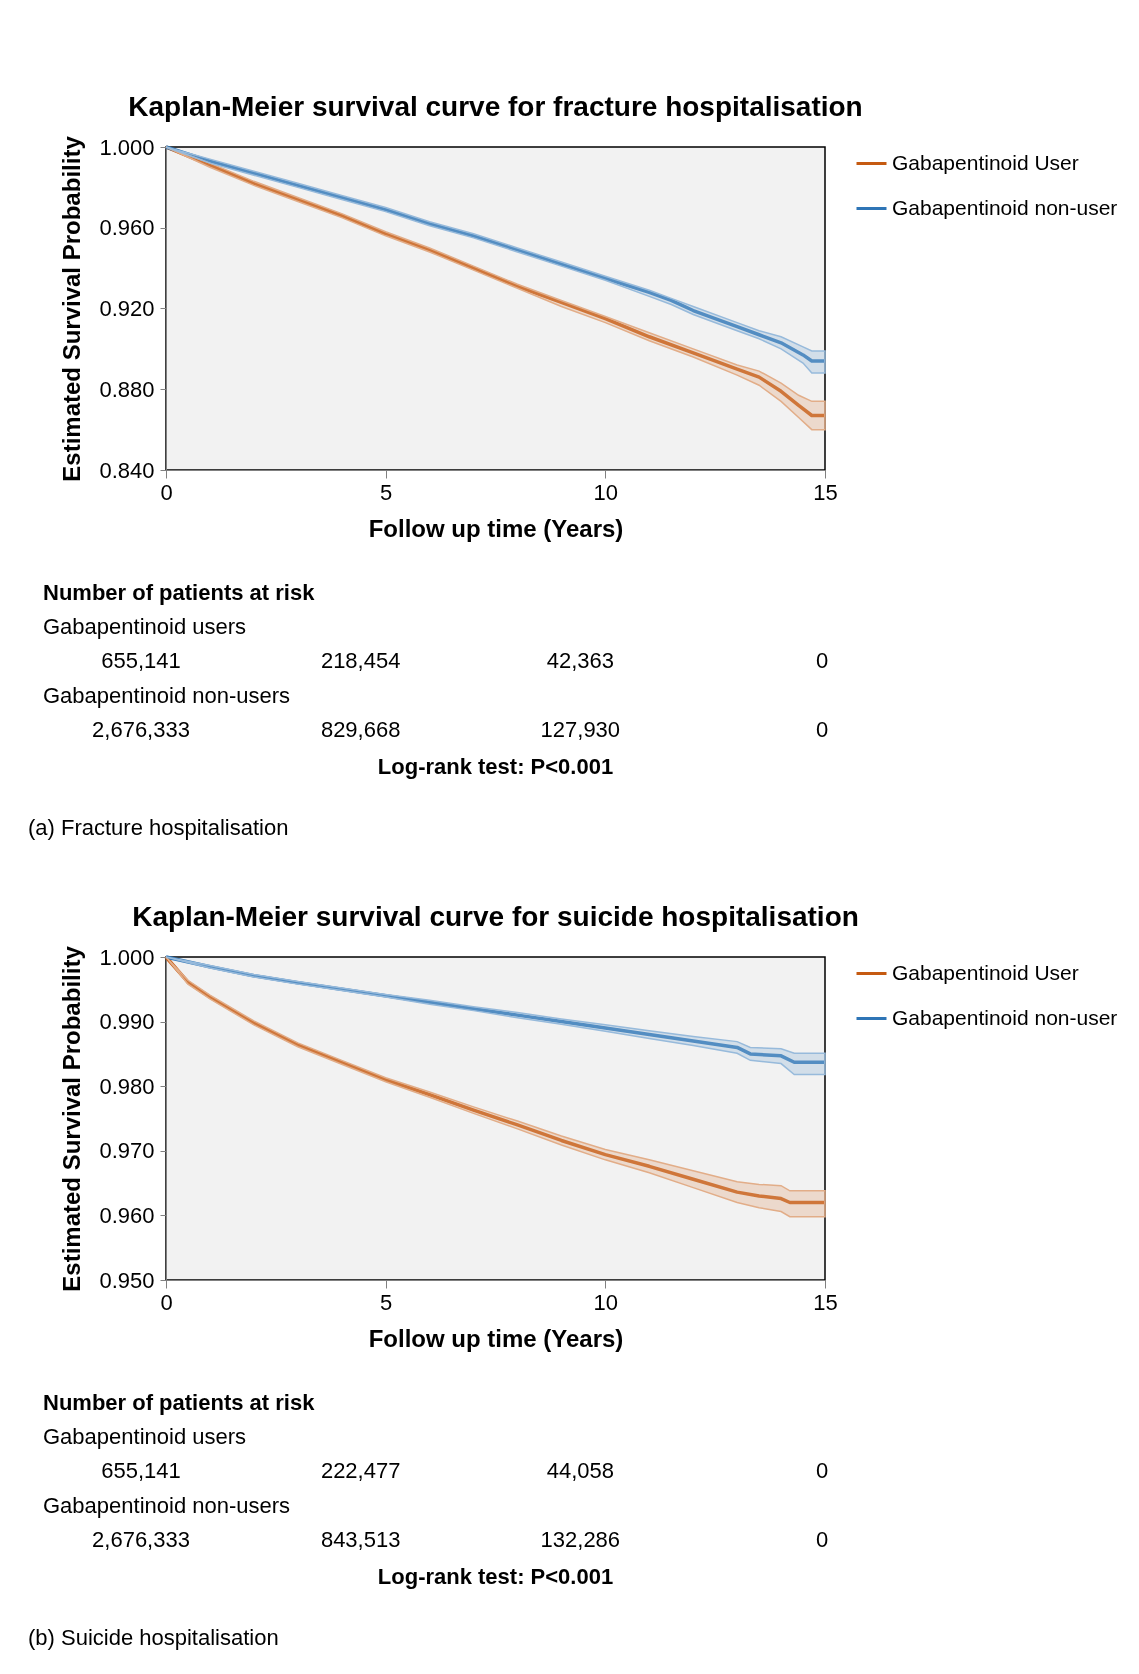 The image size is (1139, 1674). I want to click on y-tick-label: 0.920, so click(127, 308).